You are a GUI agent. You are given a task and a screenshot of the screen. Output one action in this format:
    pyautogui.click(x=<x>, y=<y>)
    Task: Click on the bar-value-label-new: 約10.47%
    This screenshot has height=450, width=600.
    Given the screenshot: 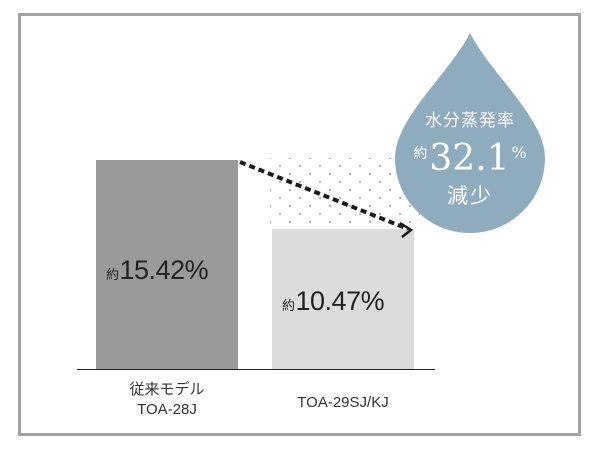 What is the action you would take?
    pyautogui.click(x=333, y=301)
    